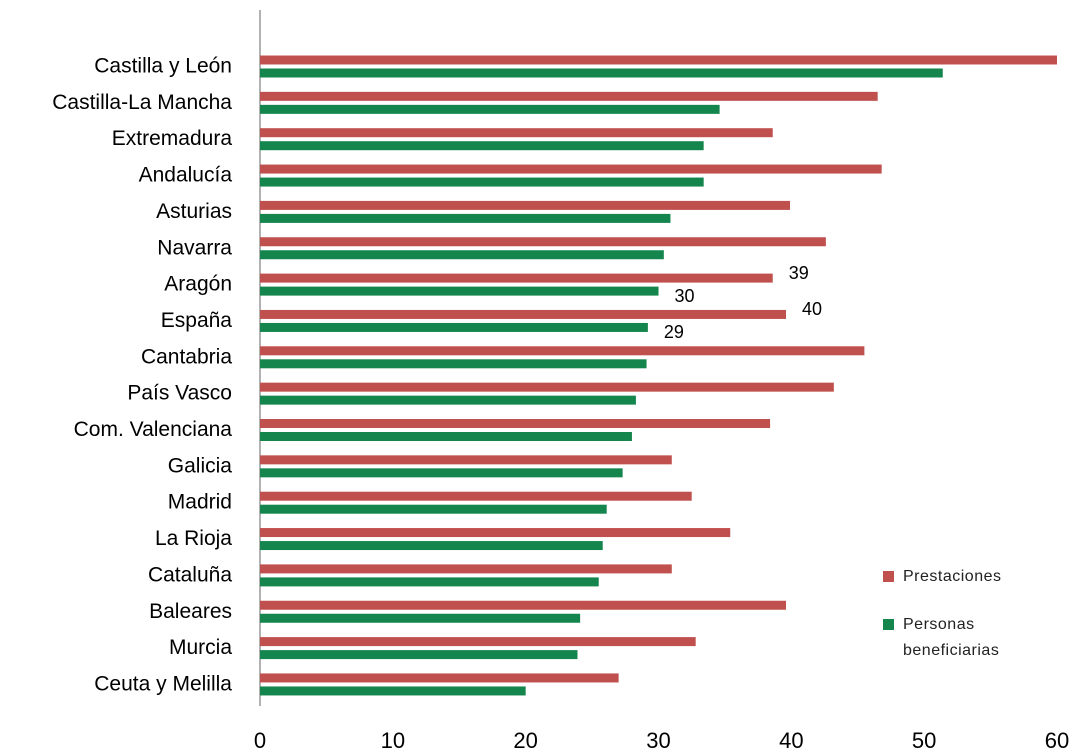 The width and height of the screenshot is (1078, 754). Describe the element at coordinates (198, 284) in the screenshot. I see `y-tick-label: Aragón` at that location.